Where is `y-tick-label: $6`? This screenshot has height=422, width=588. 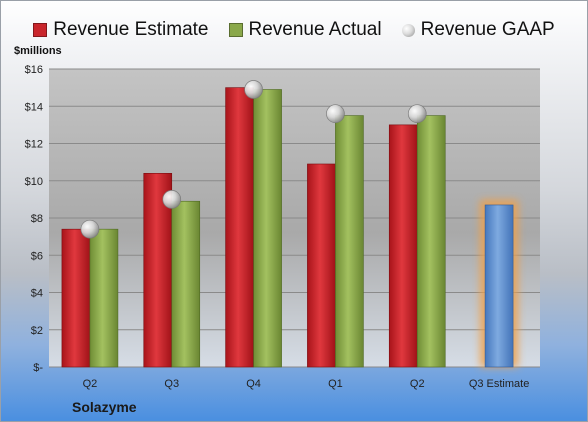
y-tick-label: $6 is located at coordinates (37, 256).